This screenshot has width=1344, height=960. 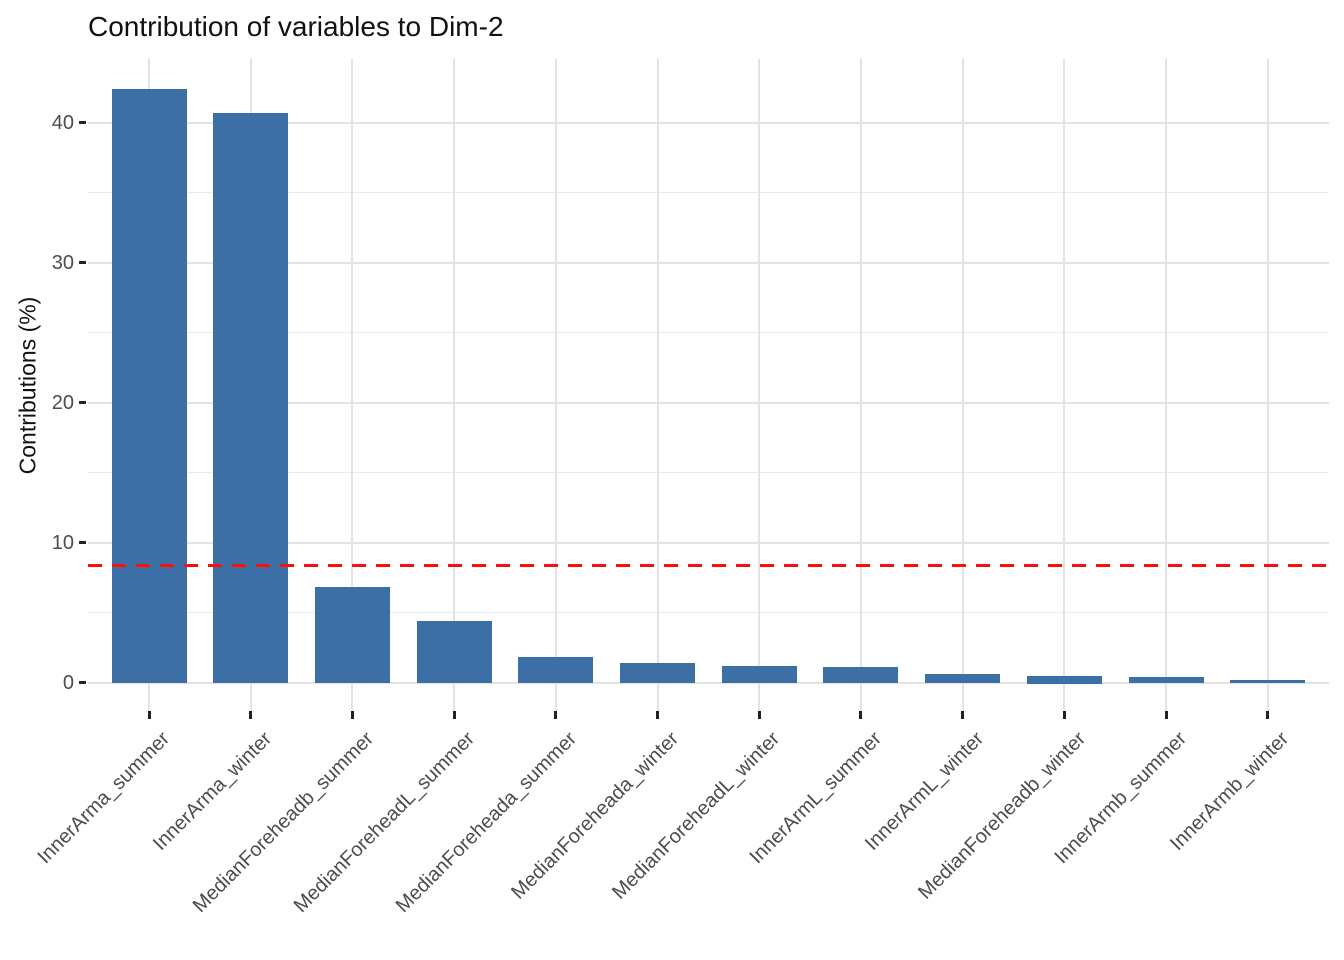 What do you see at coordinates (708, 566) in the screenshot?
I see `reference-line` at bounding box center [708, 566].